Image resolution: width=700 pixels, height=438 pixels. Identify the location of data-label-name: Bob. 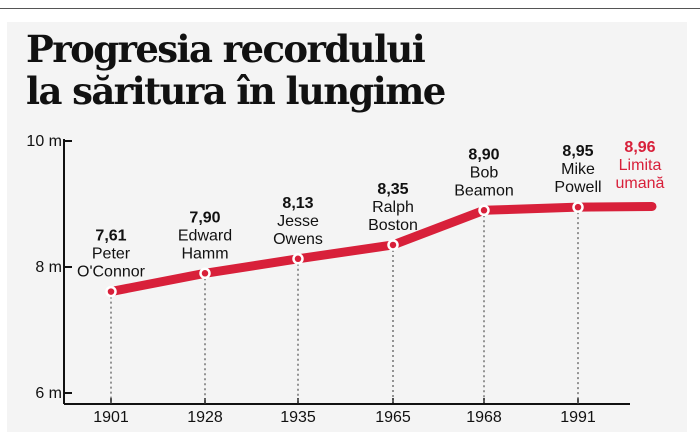
(484, 172).